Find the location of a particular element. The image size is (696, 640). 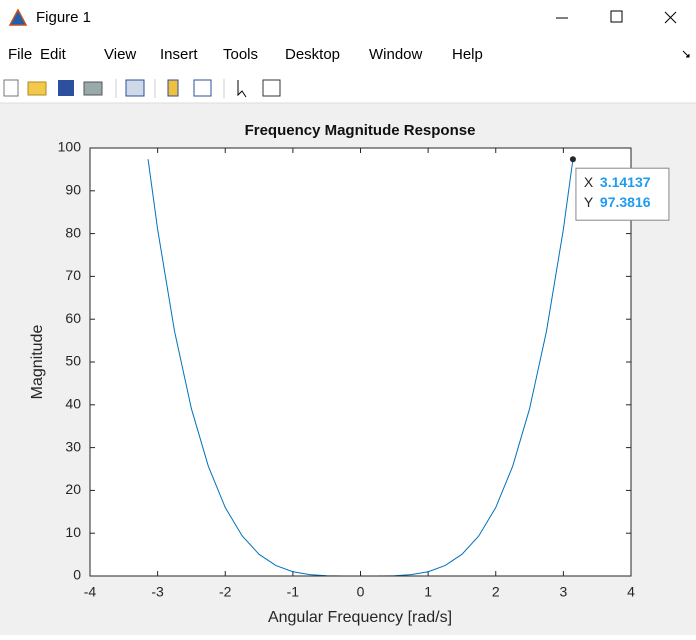

x-tick-label: -4 is located at coordinates (90, 592).